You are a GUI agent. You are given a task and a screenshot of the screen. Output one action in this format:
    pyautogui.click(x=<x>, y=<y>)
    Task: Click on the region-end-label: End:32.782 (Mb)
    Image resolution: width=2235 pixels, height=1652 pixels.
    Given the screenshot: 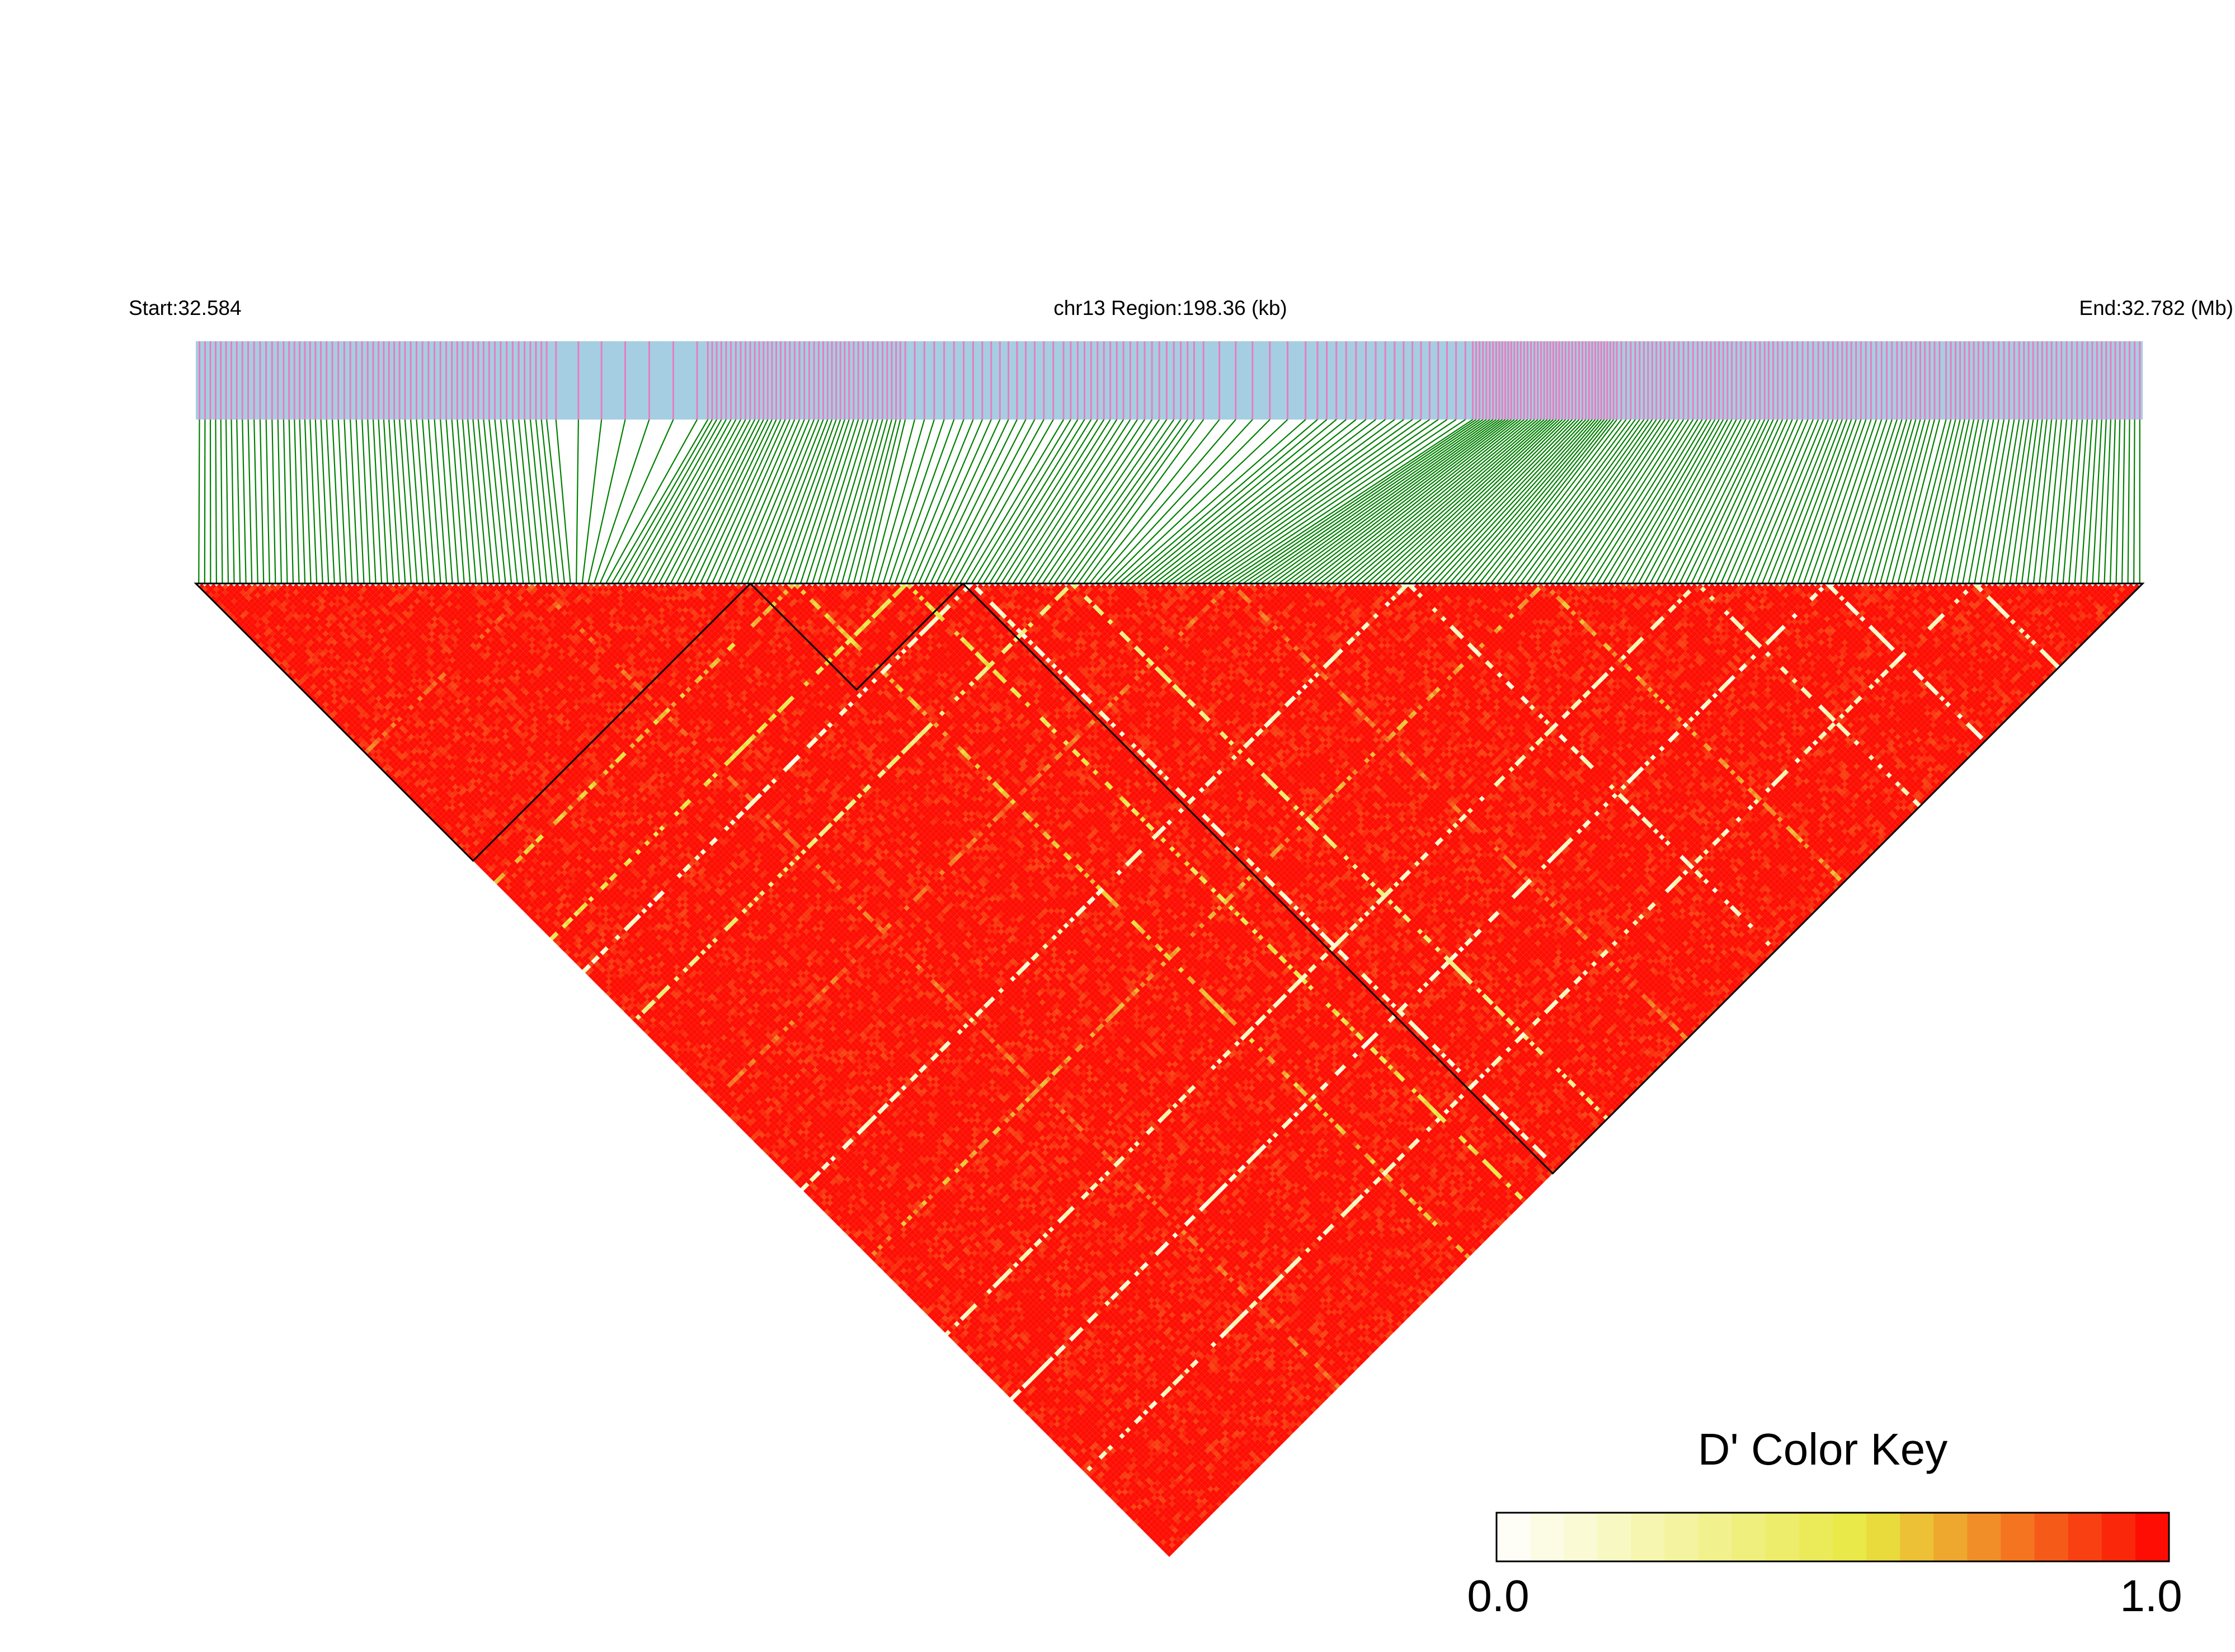 What is the action you would take?
    pyautogui.click(x=2156, y=308)
    